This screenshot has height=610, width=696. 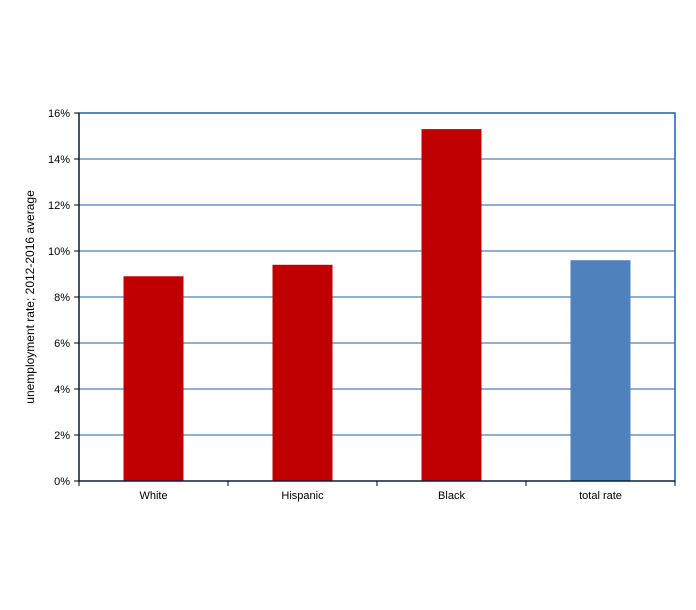 I want to click on y-tick-label: 2%, so click(x=62, y=436).